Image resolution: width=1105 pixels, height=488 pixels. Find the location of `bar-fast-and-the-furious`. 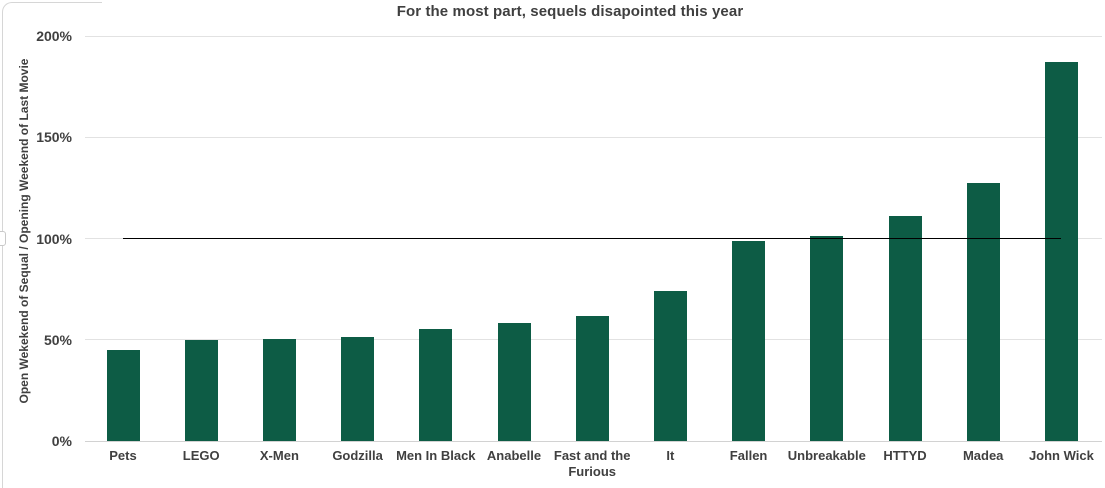

bar-fast-and-the-furious is located at coordinates (592, 378).